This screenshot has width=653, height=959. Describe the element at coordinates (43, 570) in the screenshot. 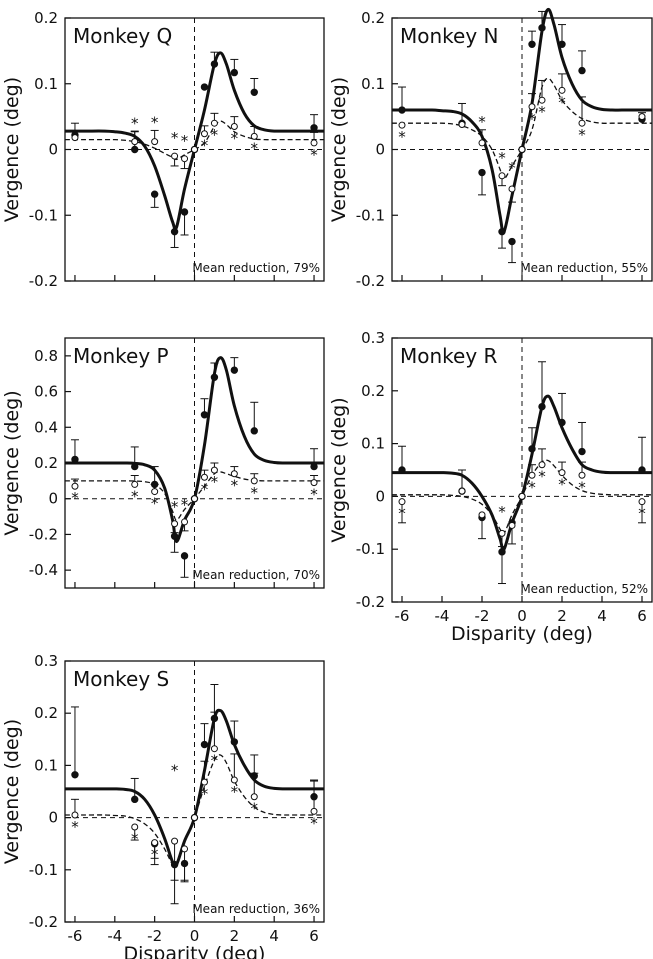

I see `y-tick-label: -0.4` at that location.